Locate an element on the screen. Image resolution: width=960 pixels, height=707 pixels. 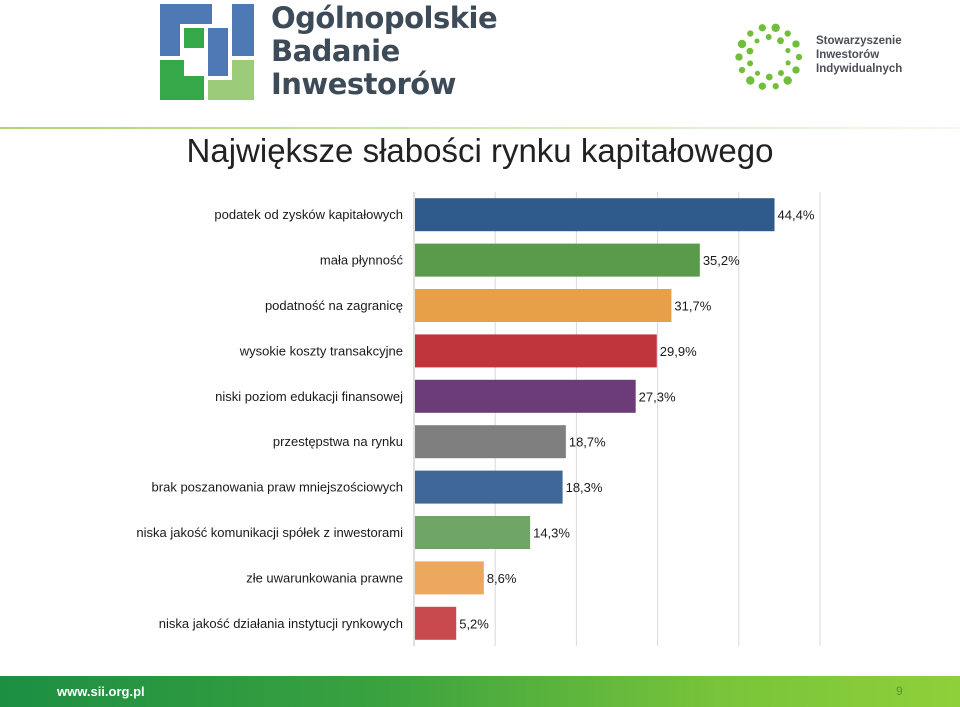
data-label: 44,4% is located at coordinates (796, 215).